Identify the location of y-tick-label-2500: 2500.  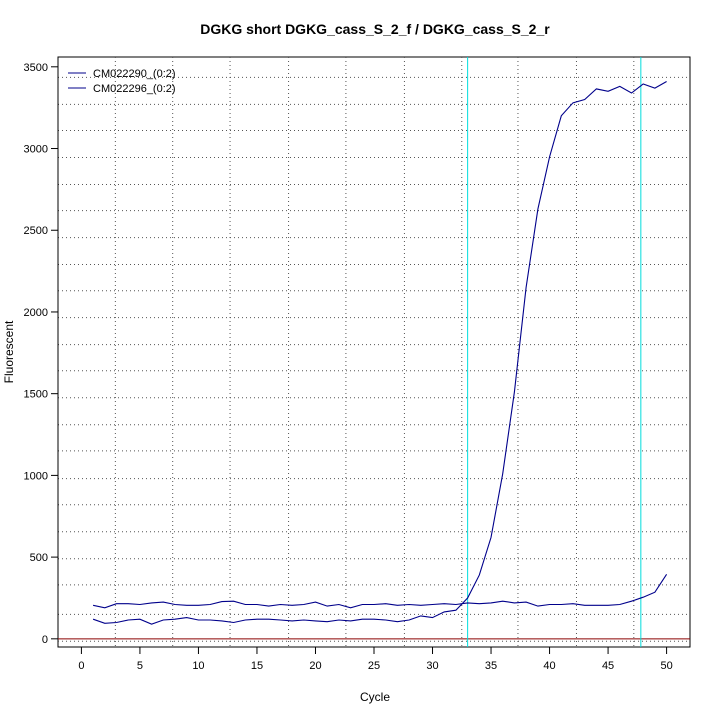
(36, 231).